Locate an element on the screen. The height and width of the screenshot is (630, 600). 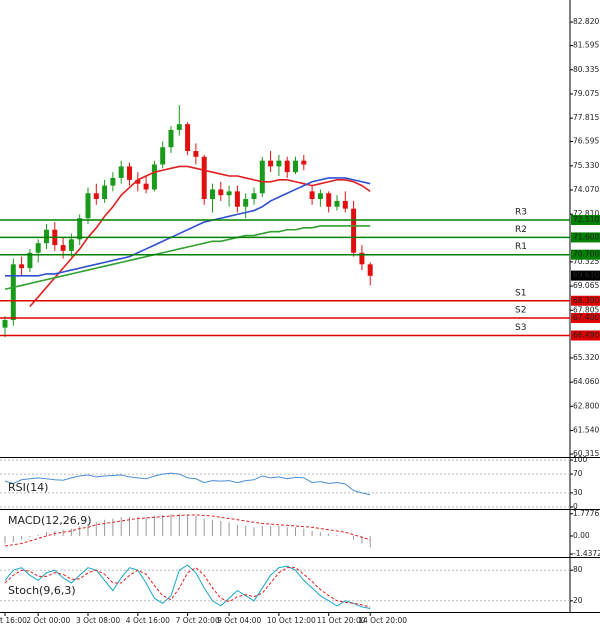
level-name: R3 is located at coordinates (521, 212).